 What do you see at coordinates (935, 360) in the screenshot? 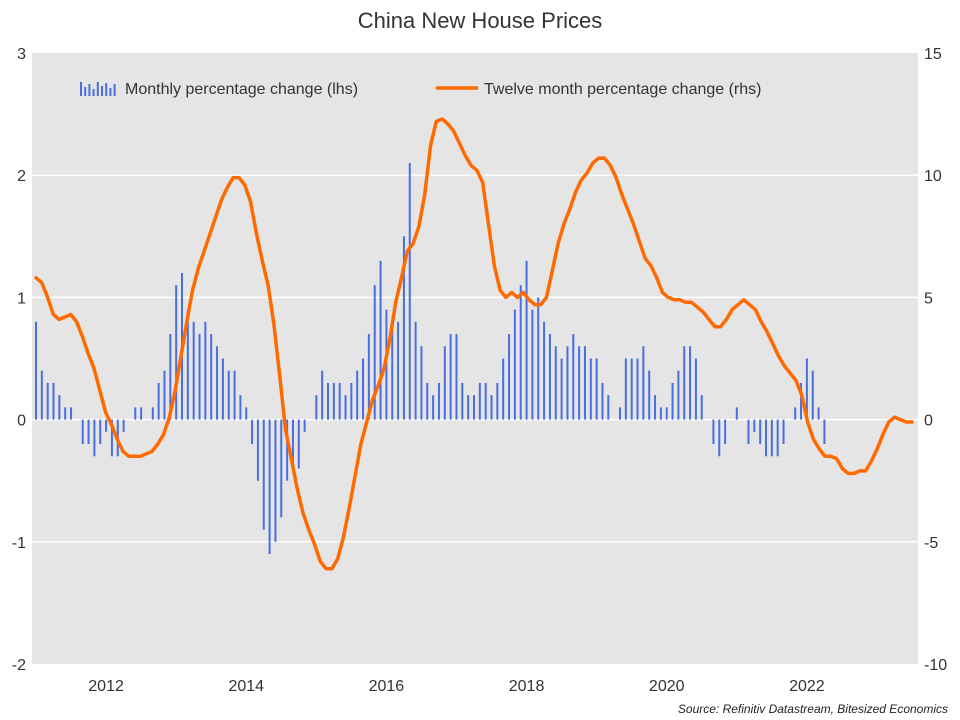
I see `right-axis-ticks: -10 -5 0 5 10 15` at bounding box center [935, 360].